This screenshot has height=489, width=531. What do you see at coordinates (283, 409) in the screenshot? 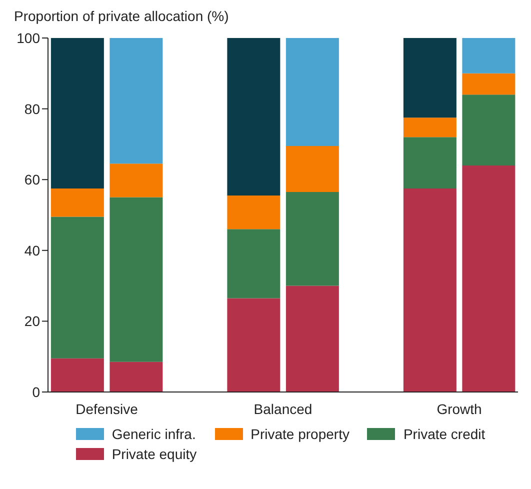
I see `x-tick-label: Balanced` at bounding box center [283, 409].